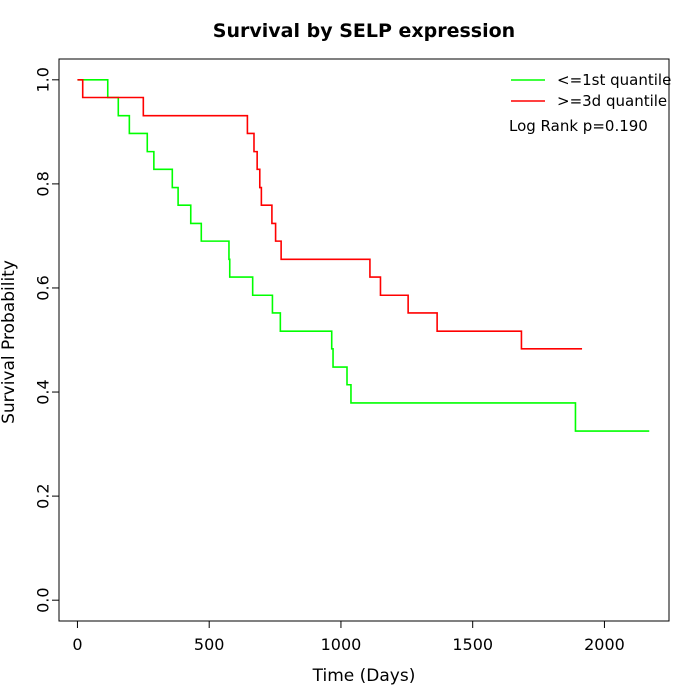 The height and width of the screenshot is (700, 700). Describe the element at coordinates (614, 80) in the screenshot. I see `legend-label-1: <=1st quantile` at that location.